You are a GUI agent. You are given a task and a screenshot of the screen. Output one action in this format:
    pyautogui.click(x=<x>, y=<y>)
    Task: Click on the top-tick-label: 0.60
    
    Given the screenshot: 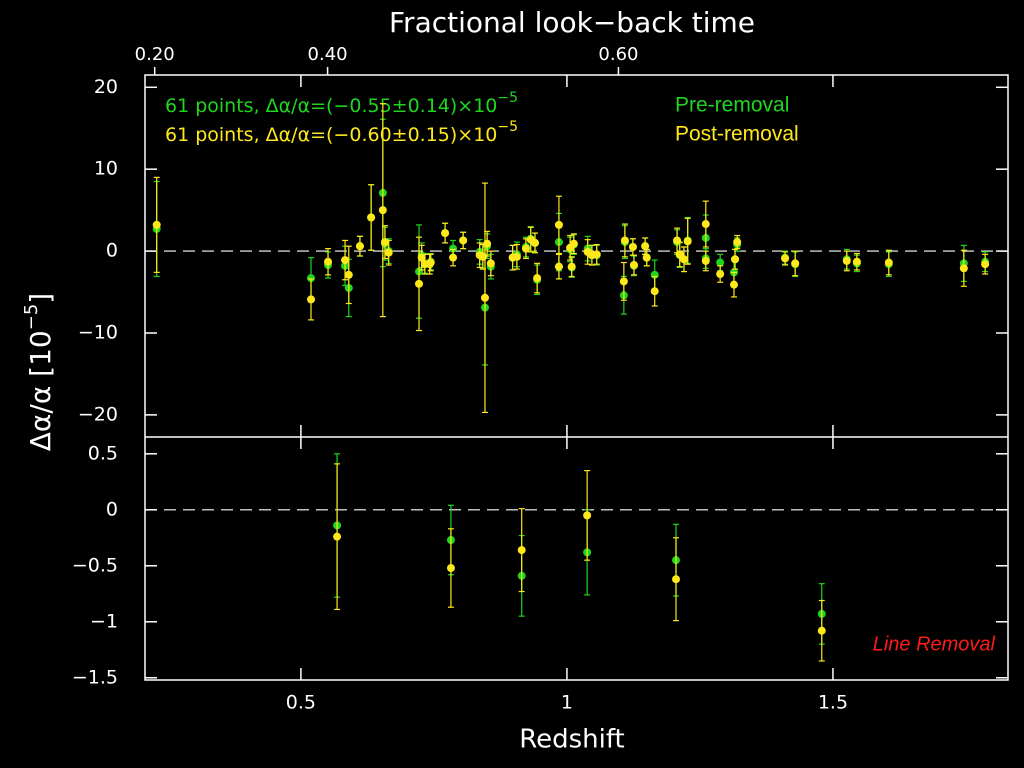 What is the action you would take?
    pyautogui.click(x=618, y=54)
    